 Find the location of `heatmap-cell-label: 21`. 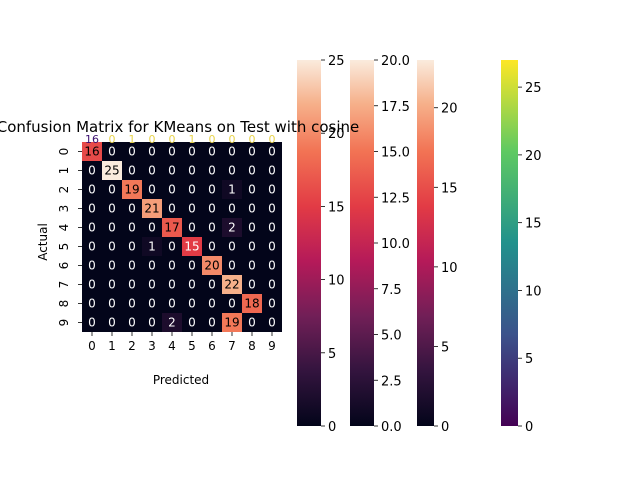

heatmap-cell-label: 21 is located at coordinates (151, 209).